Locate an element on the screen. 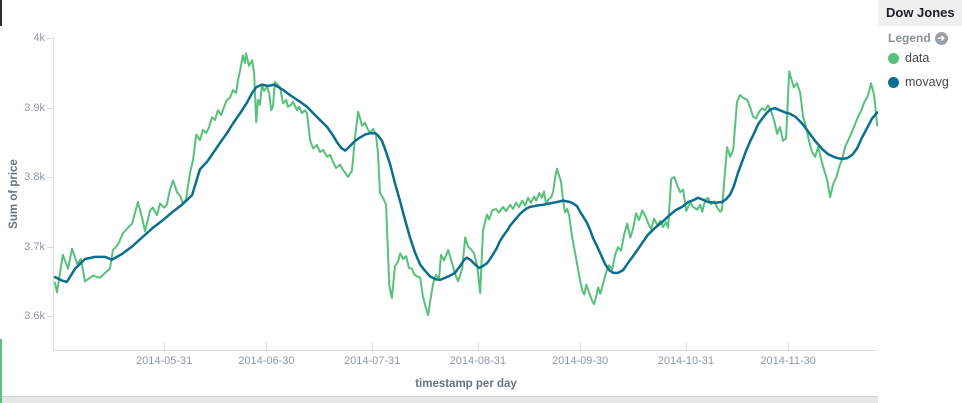 The width and height of the screenshot is (962, 403). x-tick-label: 2014-11-30 is located at coordinates (788, 361).